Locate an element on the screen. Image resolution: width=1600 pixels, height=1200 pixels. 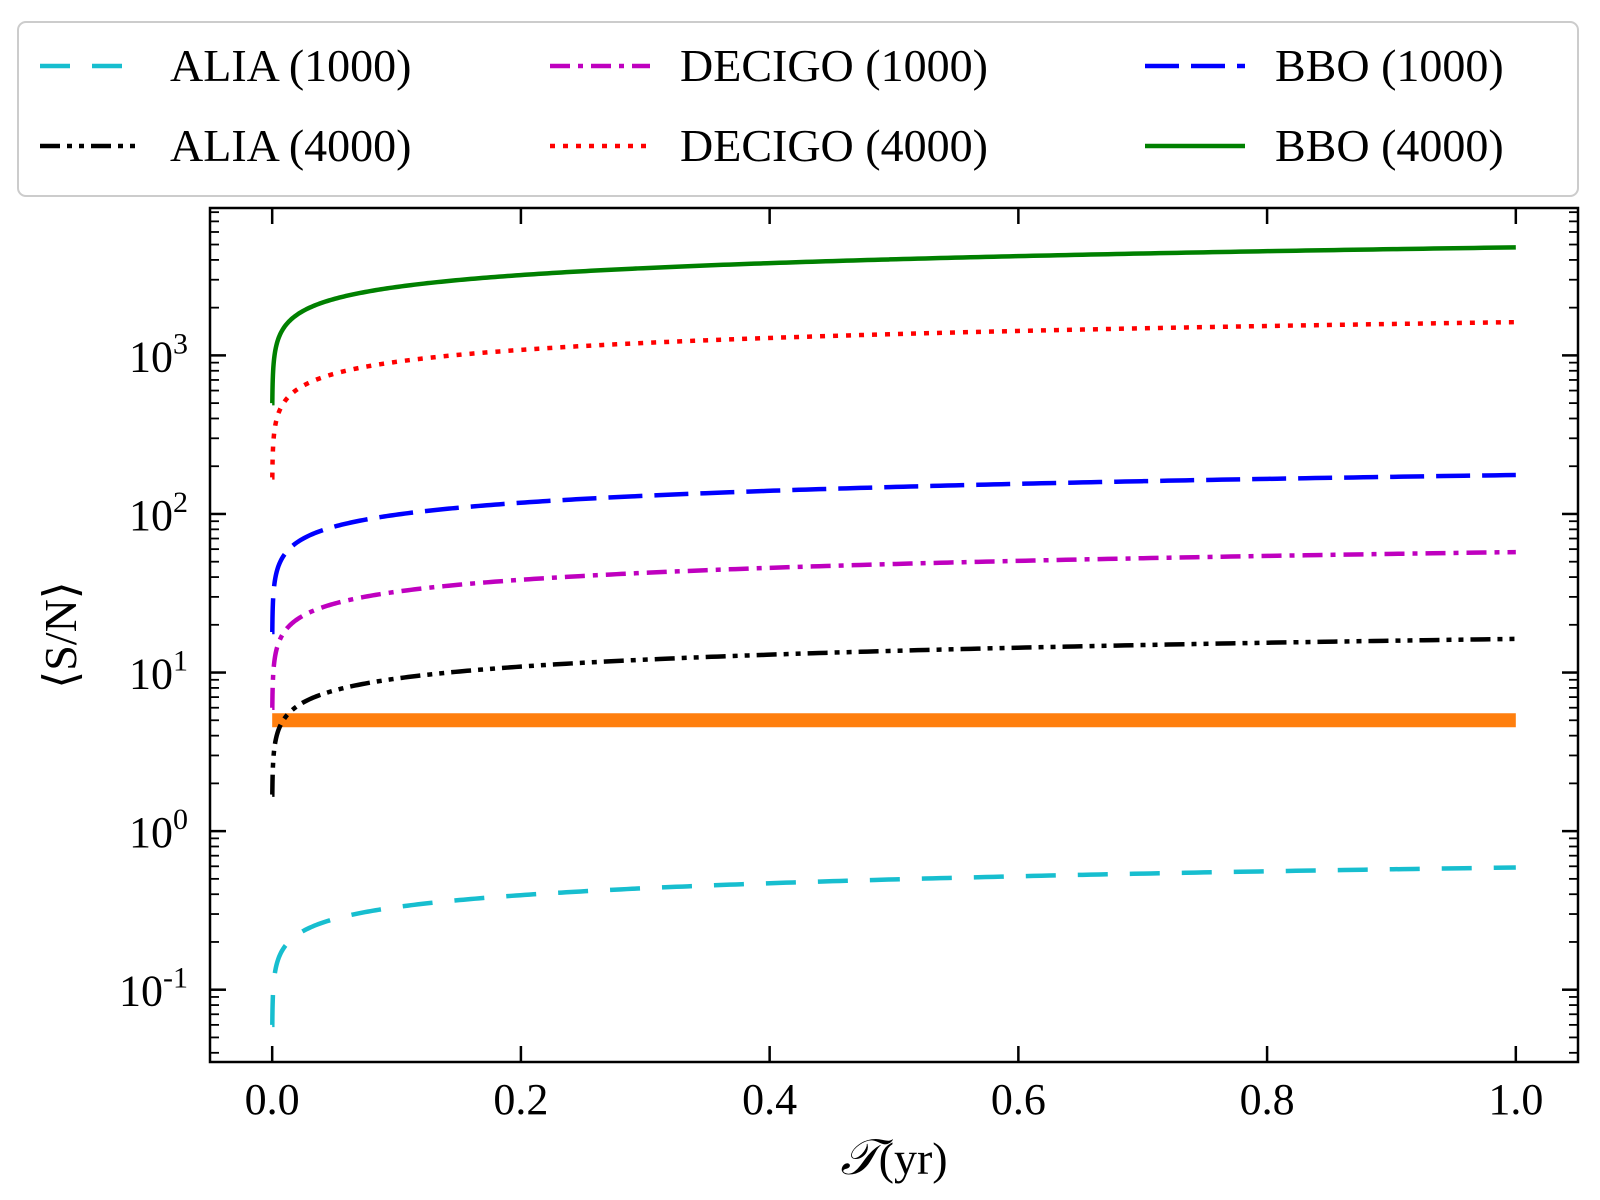
x-tick-label: 0.2 is located at coordinates (520, 1099).